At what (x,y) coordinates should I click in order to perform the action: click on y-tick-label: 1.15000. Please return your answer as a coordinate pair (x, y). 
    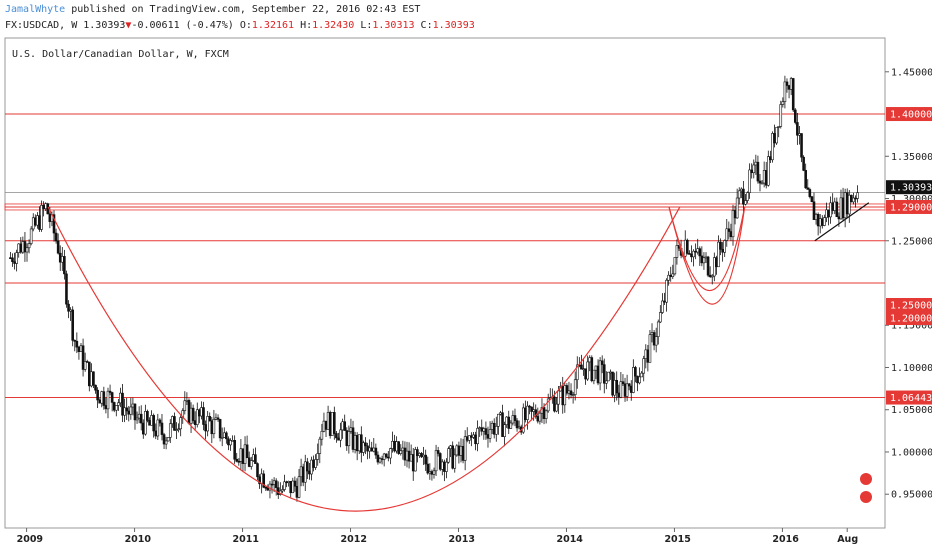
    Looking at the image, I should click on (911, 326).